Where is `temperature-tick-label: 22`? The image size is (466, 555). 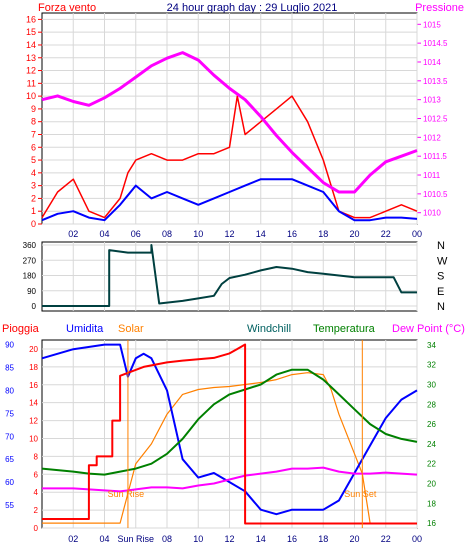
temperature-tick-label: 22 is located at coordinates (431, 464).